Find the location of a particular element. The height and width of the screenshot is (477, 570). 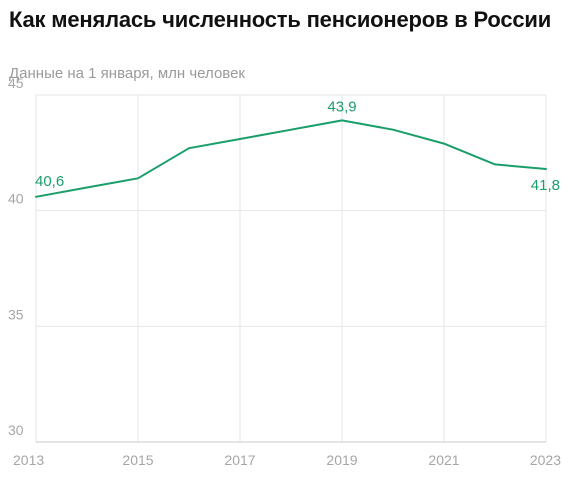

x-tick-label: 2021 is located at coordinates (443, 460).